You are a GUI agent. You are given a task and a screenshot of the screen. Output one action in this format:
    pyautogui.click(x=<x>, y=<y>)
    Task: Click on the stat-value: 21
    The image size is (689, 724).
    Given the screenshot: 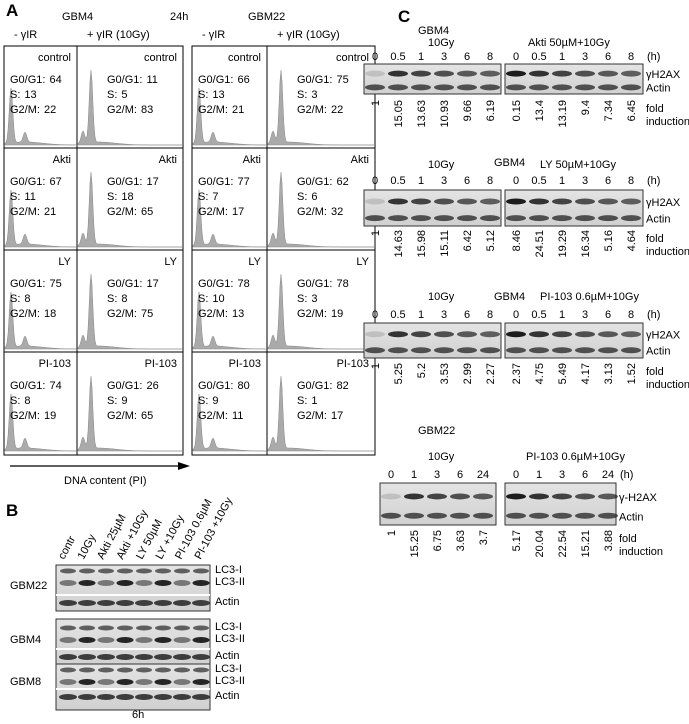 What is the action you would take?
    pyautogui.click(x=238, y=110)
    